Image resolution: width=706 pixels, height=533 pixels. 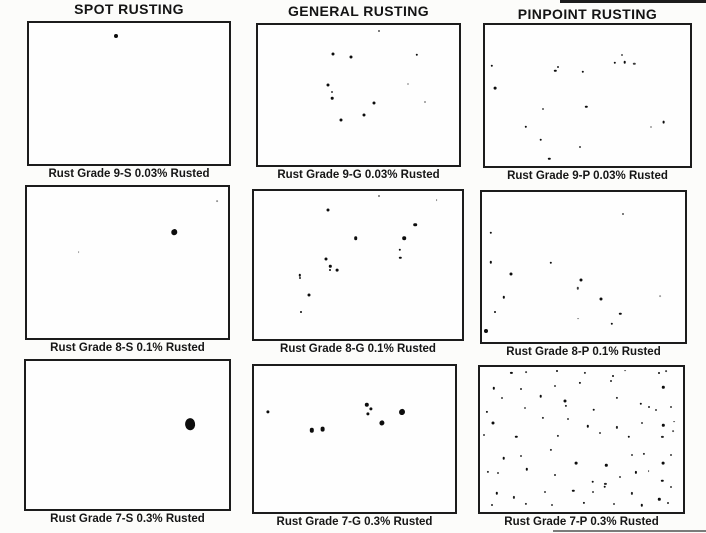 I want to click on panel-caption: Rust Grade 7-S 0.3% Rusted, so click(x=127, y=519).